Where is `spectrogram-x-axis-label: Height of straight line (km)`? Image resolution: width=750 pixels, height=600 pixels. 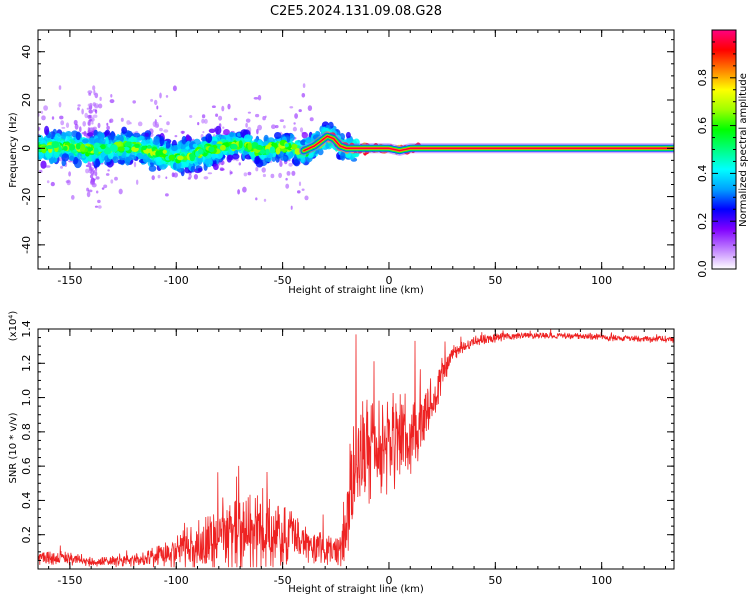
spectrogram-x-axis-label: Height of straight line (km) is located at coordinates (356, 290).